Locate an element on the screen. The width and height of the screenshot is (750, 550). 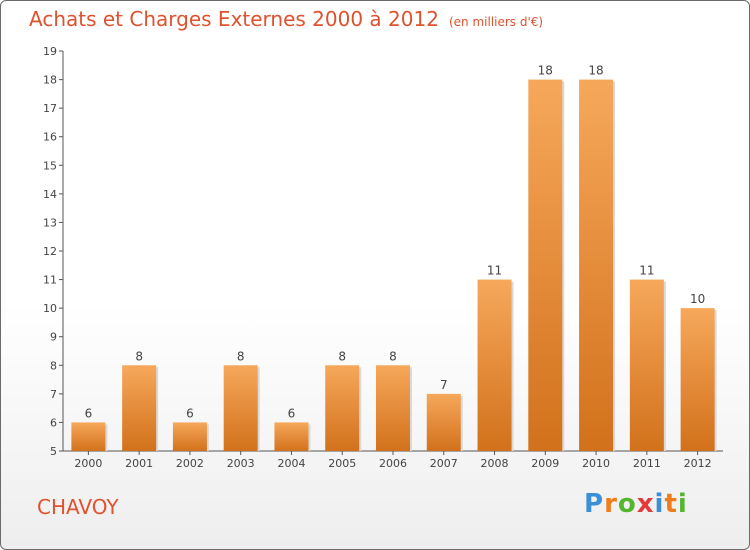
x-tick-label: 2009 is located at coordinates (545, 463).